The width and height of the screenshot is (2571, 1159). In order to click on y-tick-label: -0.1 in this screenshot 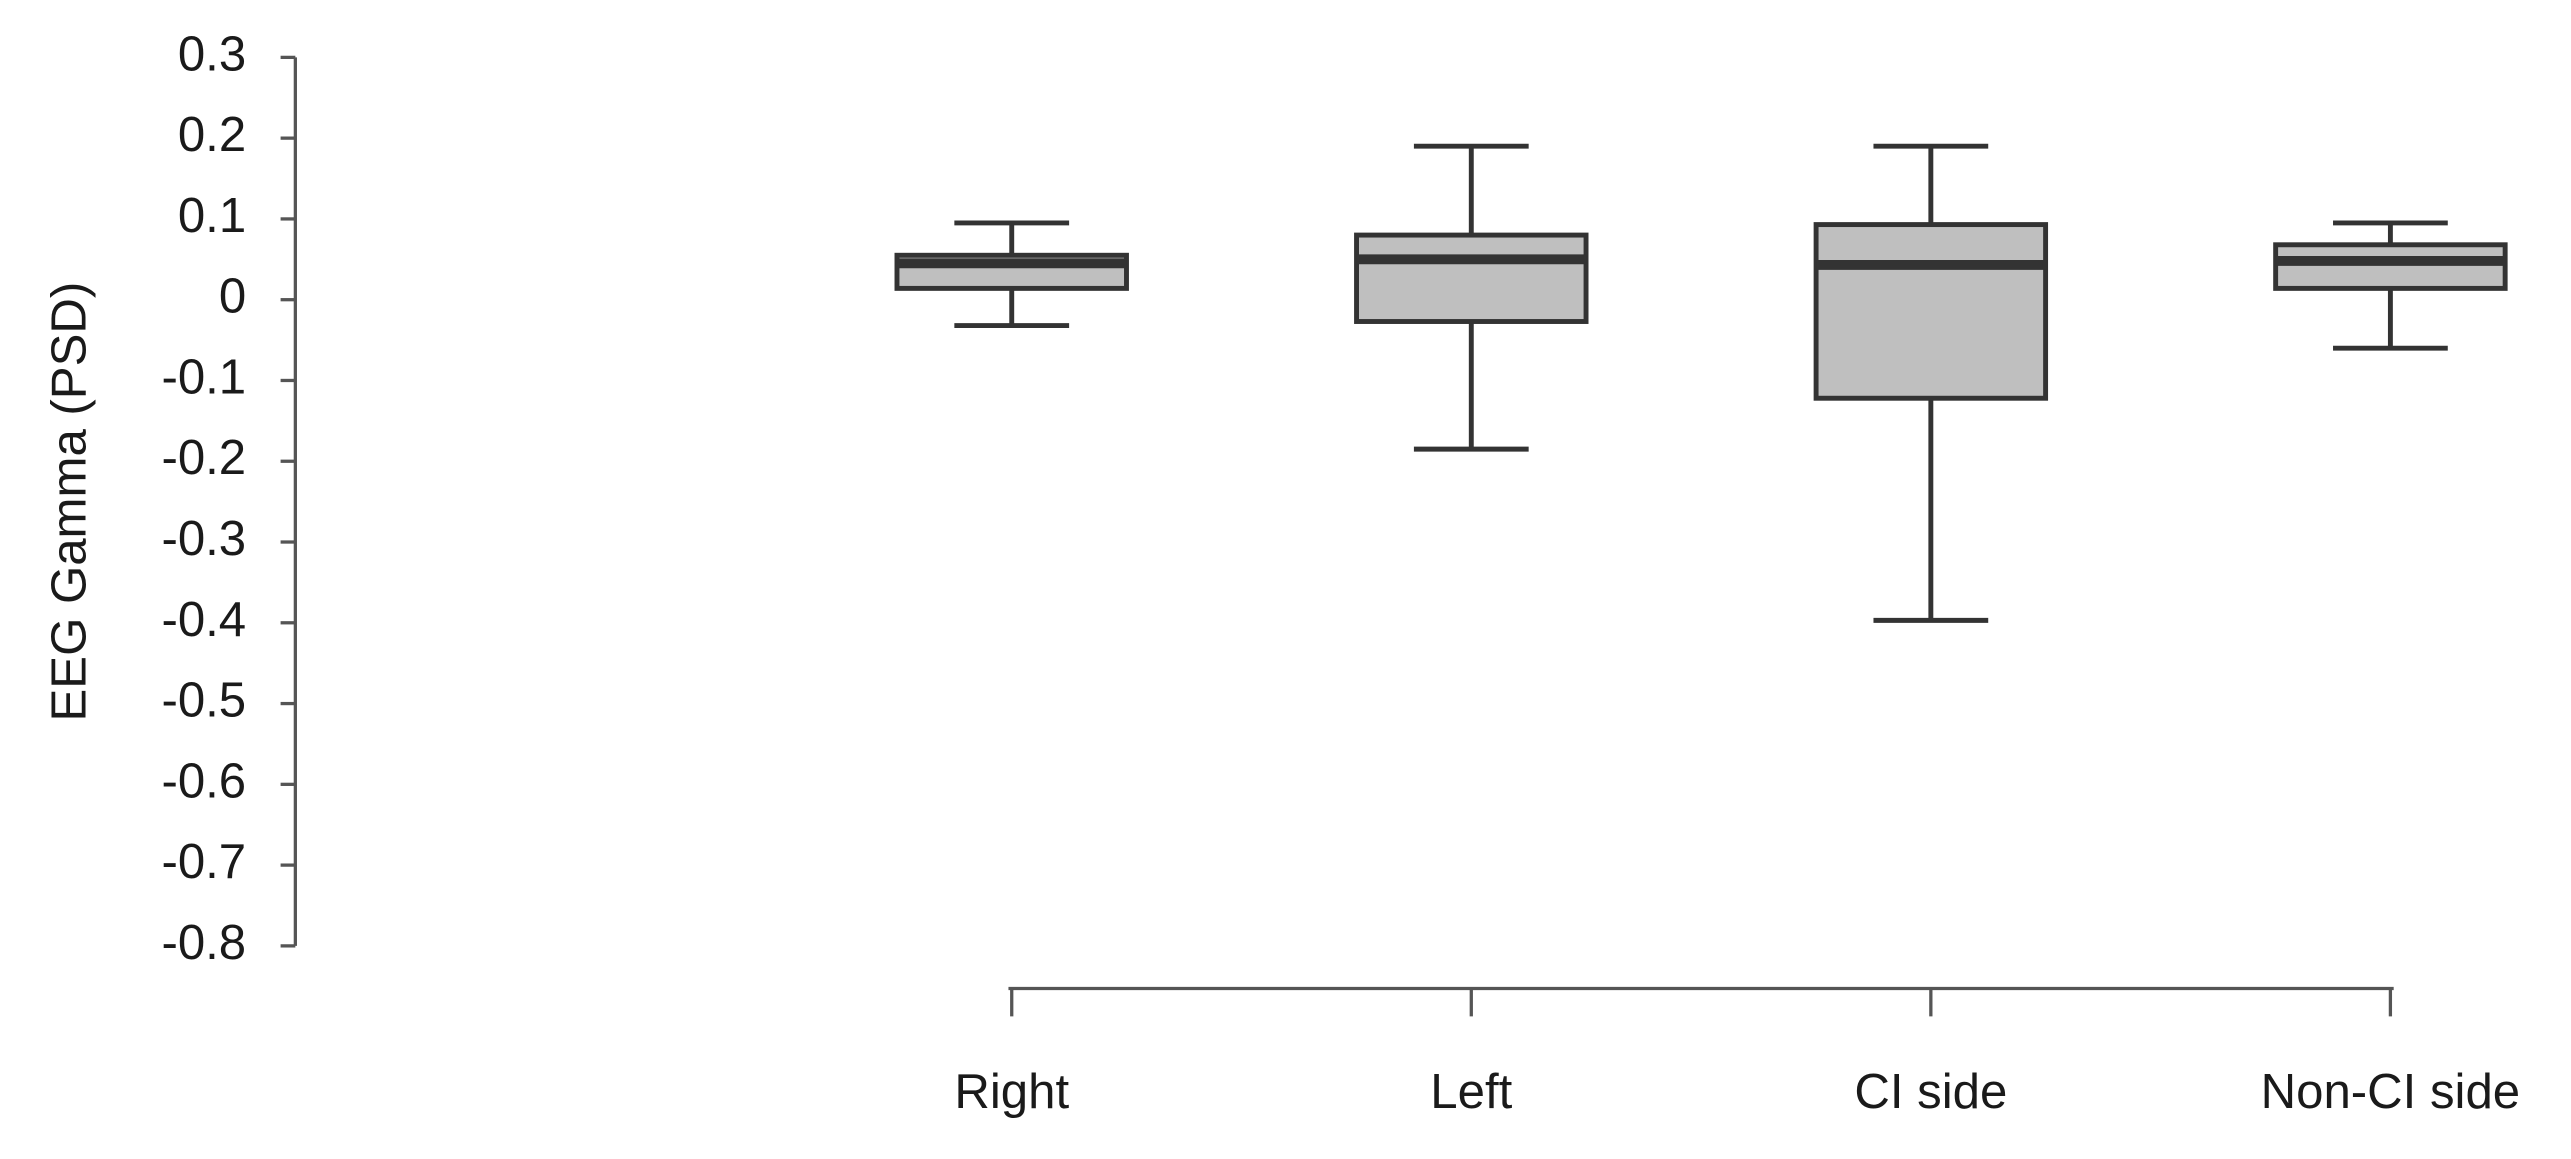, I will do `click(203, 376)`.